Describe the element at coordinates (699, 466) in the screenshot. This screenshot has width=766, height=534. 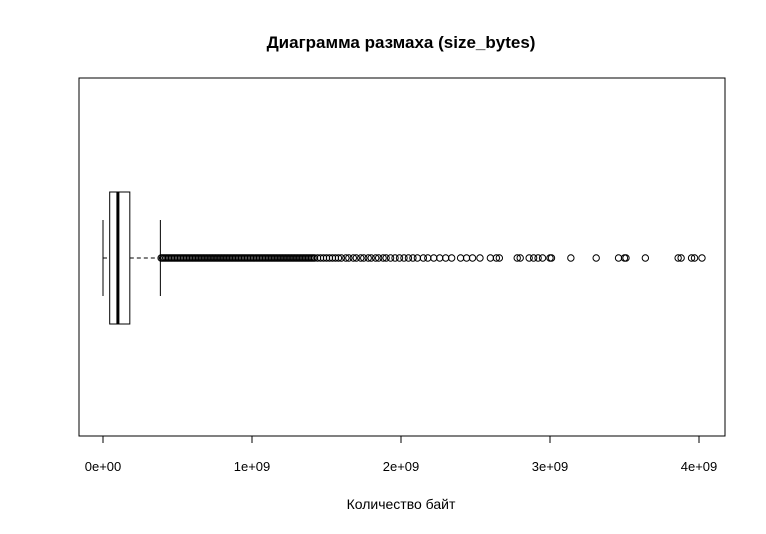
I see `x-tick-label-4: 4e+09` at that location.